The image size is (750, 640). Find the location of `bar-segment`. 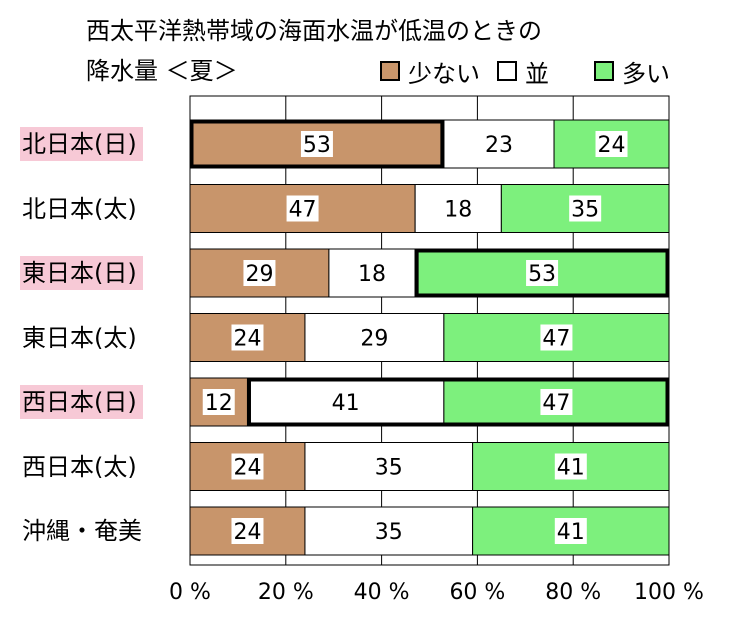

bar-segment is located at coordinates (571, 531).